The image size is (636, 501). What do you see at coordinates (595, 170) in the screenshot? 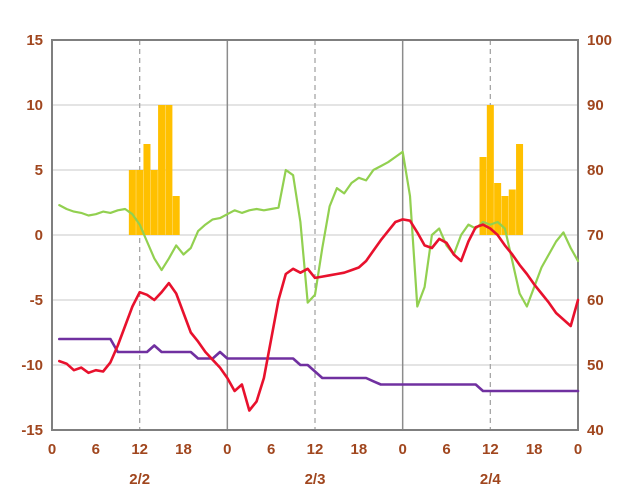
I see `right-axis-tick-label: 80` at bounding box center [595, 170].